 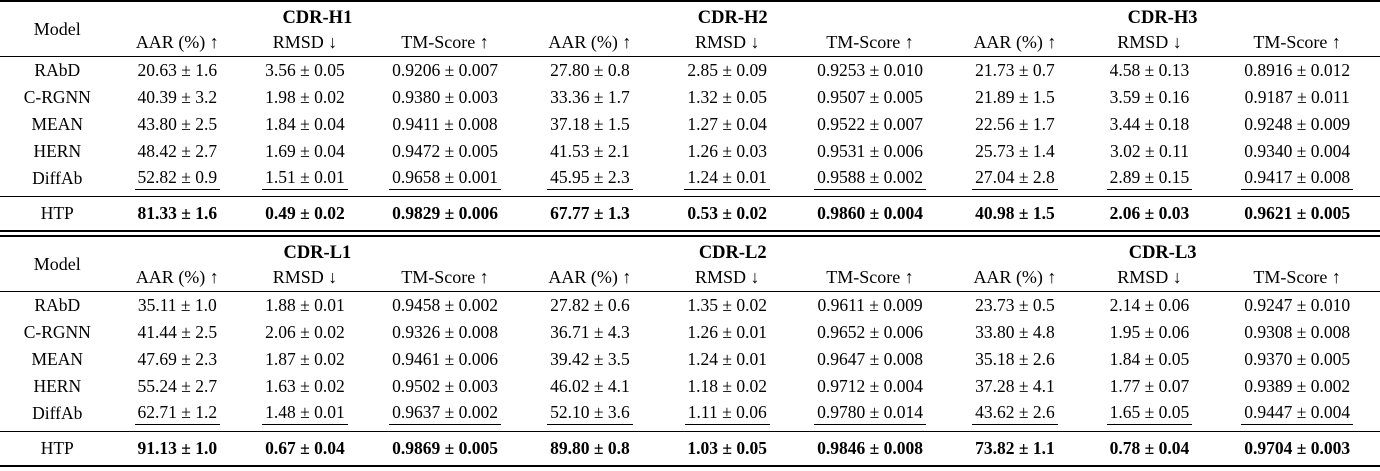 I want to click on metric-value: 0.9869 ± 0.005, so click(x=445, y=448).